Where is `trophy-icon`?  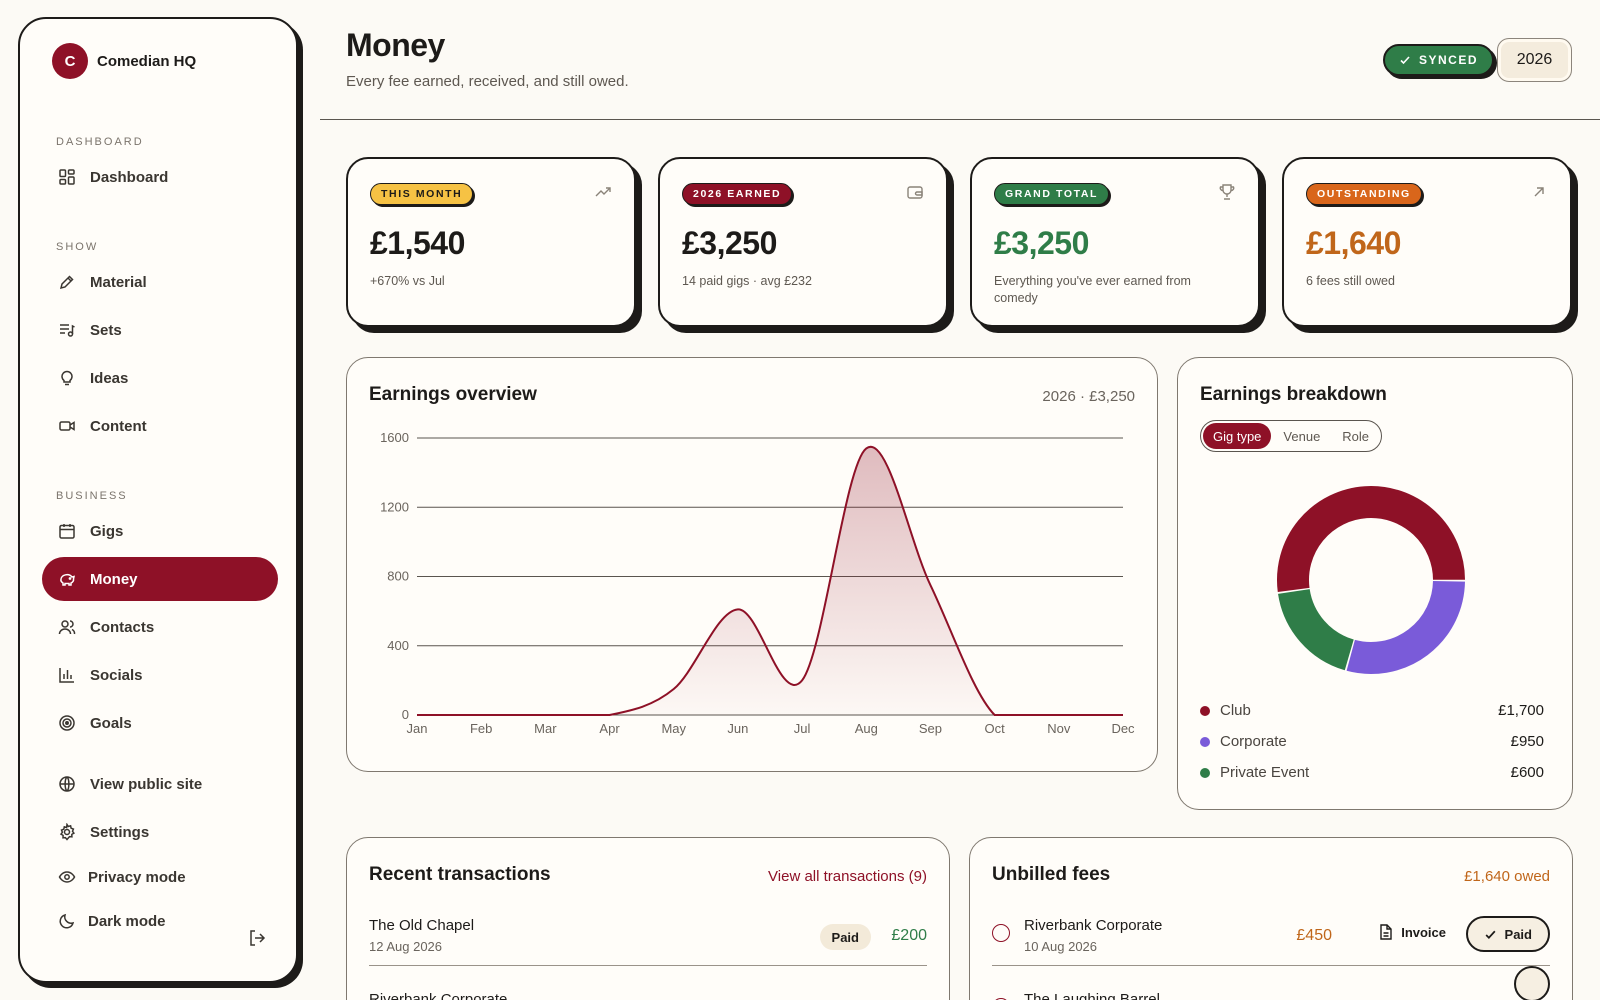
trophy-icon is located at coordinates (1227, 192).